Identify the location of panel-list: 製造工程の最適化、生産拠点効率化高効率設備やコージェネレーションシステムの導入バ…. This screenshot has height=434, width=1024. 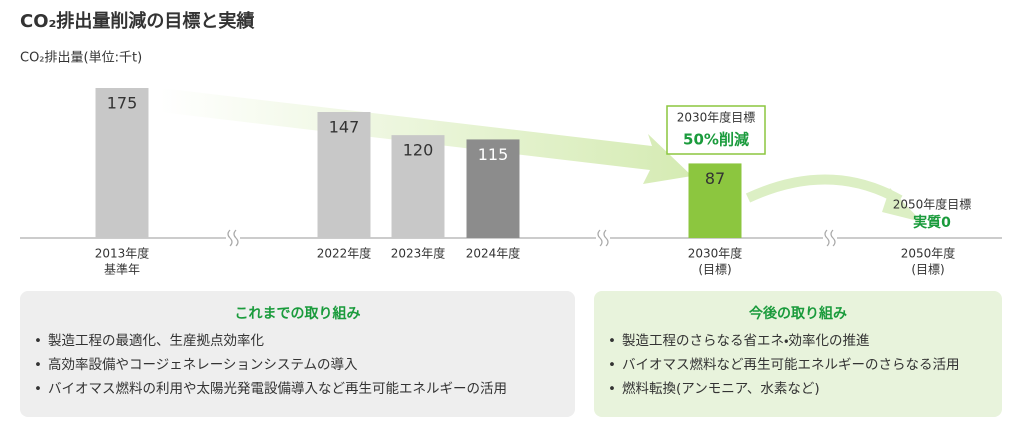
(297, 365).